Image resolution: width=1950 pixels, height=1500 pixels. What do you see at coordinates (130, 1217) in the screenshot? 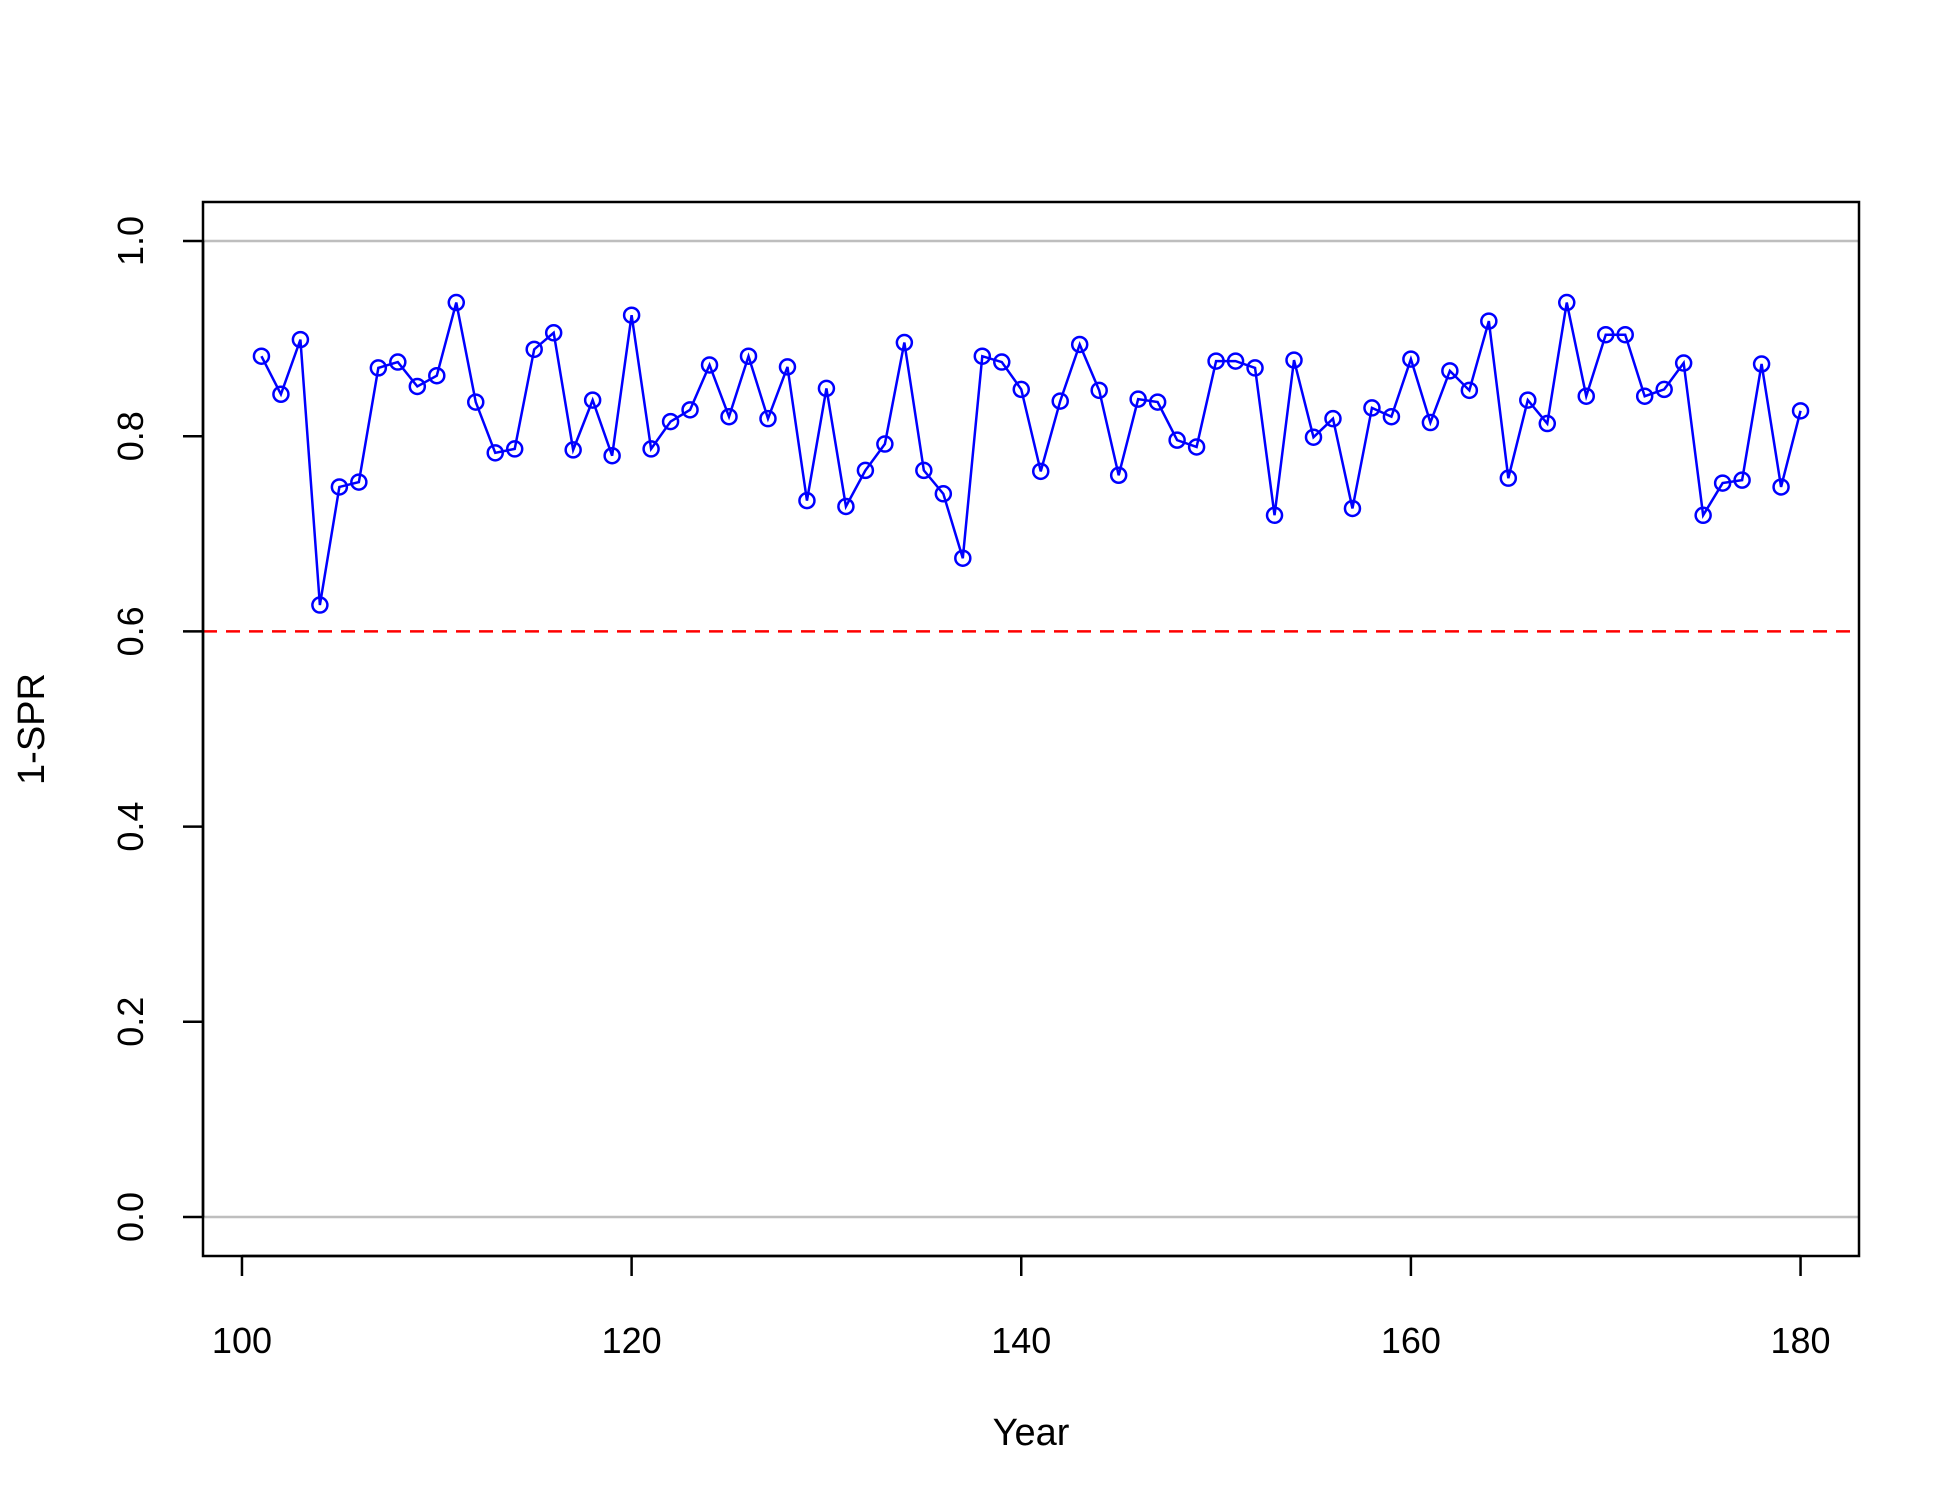
I see `y-tick-label-0: 0.0` at bounding box center [130, 1217].